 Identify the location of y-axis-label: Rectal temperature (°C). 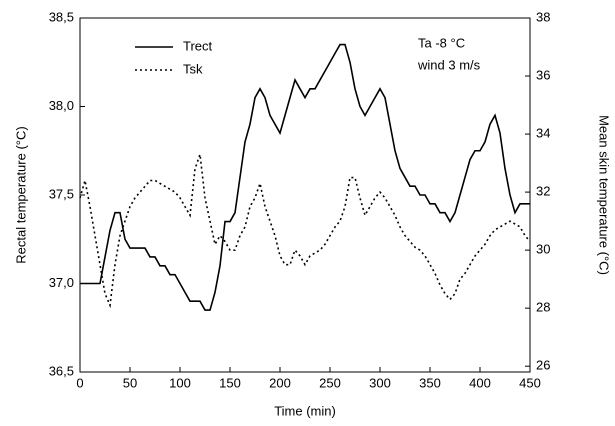
(20, 194).